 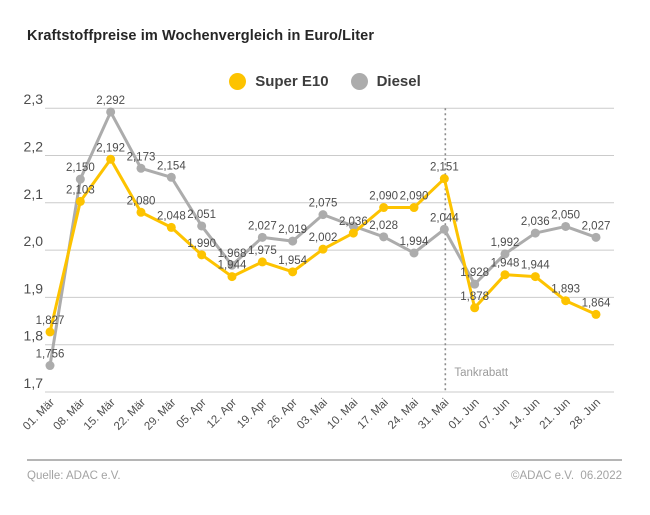 What do you see at coordinates (238, 81) in the screenshot?
I see `super-e10-swatch-icon` at bounding box center [238, 81].